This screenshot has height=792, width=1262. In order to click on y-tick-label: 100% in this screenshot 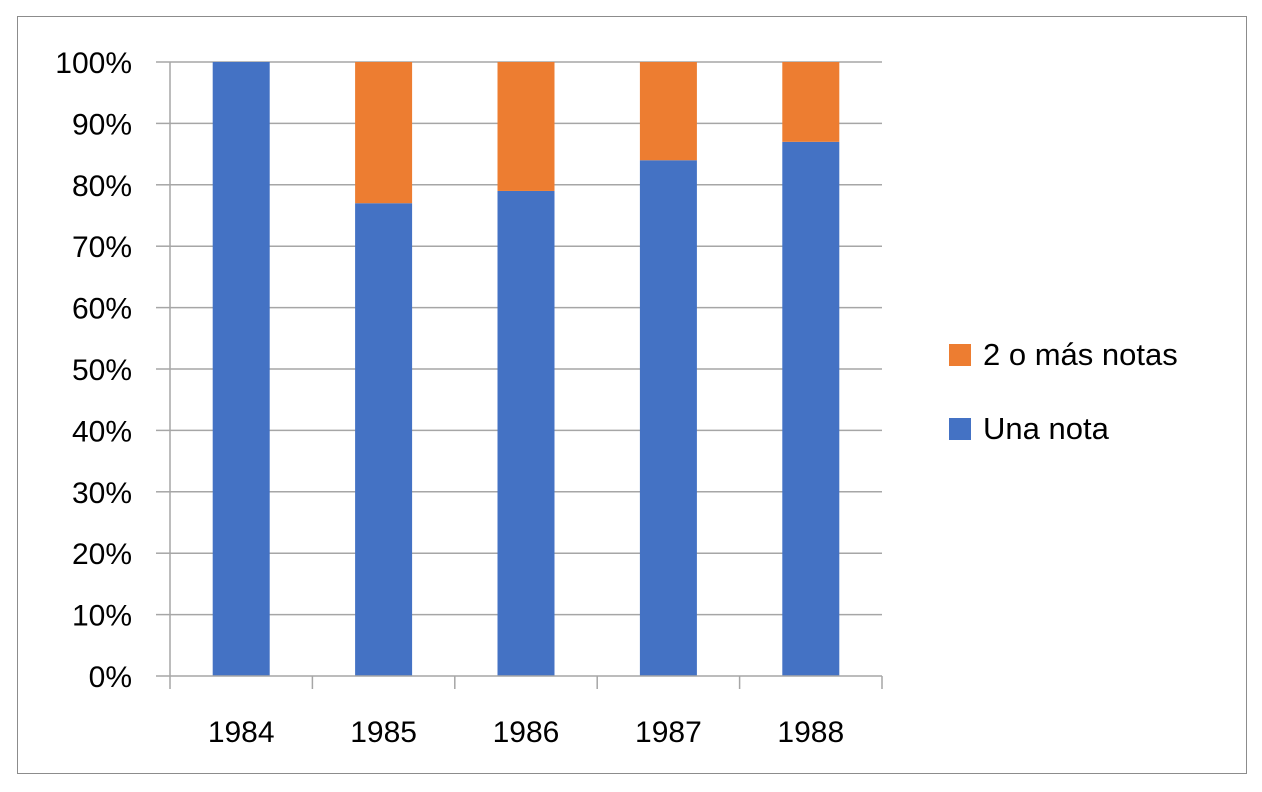, I will do `click(93, 63)`.